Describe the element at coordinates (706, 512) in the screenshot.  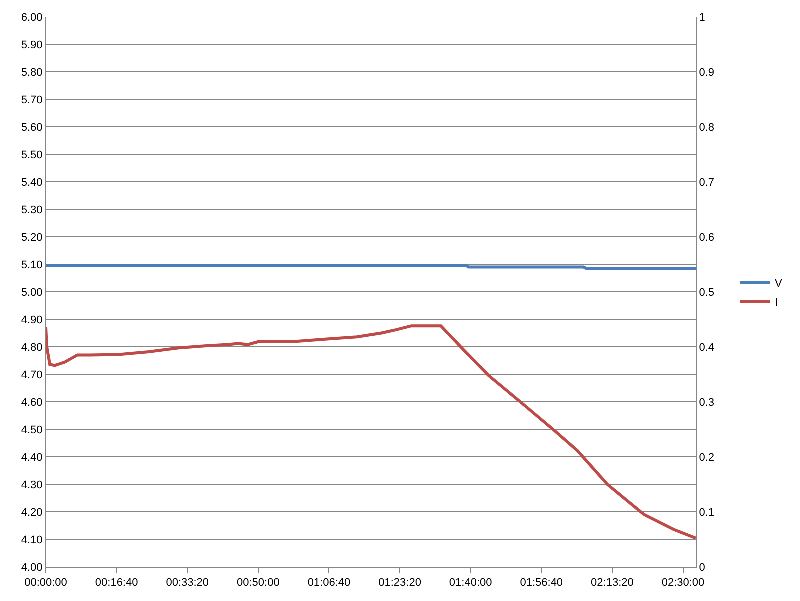
I see `y2-tick-label: 0.1` at that location.